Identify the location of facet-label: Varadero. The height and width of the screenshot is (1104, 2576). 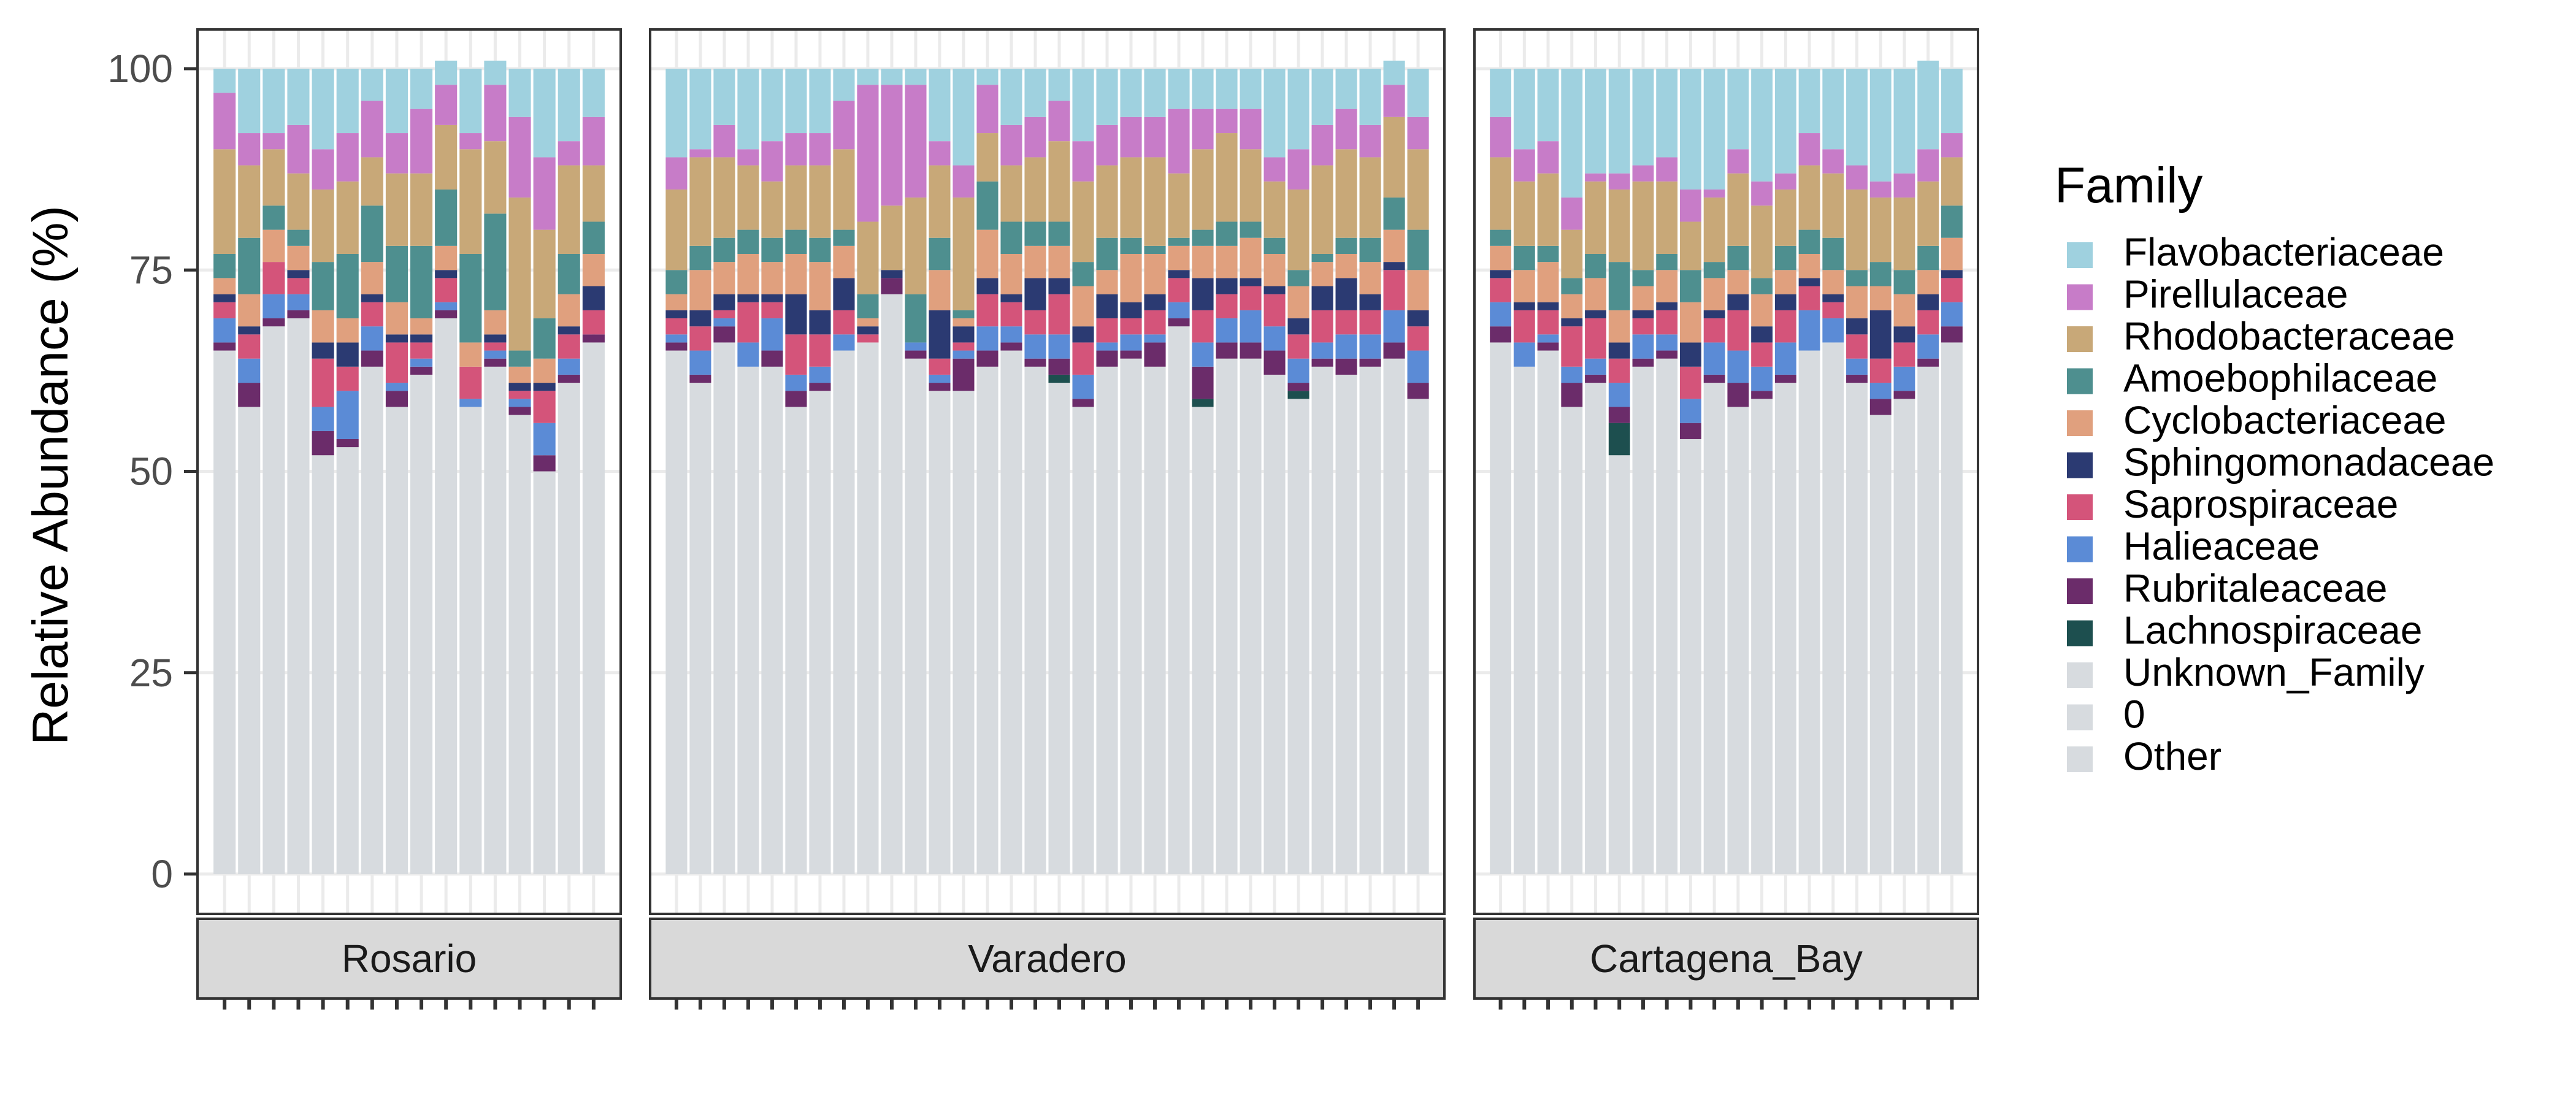
(1047, 959).